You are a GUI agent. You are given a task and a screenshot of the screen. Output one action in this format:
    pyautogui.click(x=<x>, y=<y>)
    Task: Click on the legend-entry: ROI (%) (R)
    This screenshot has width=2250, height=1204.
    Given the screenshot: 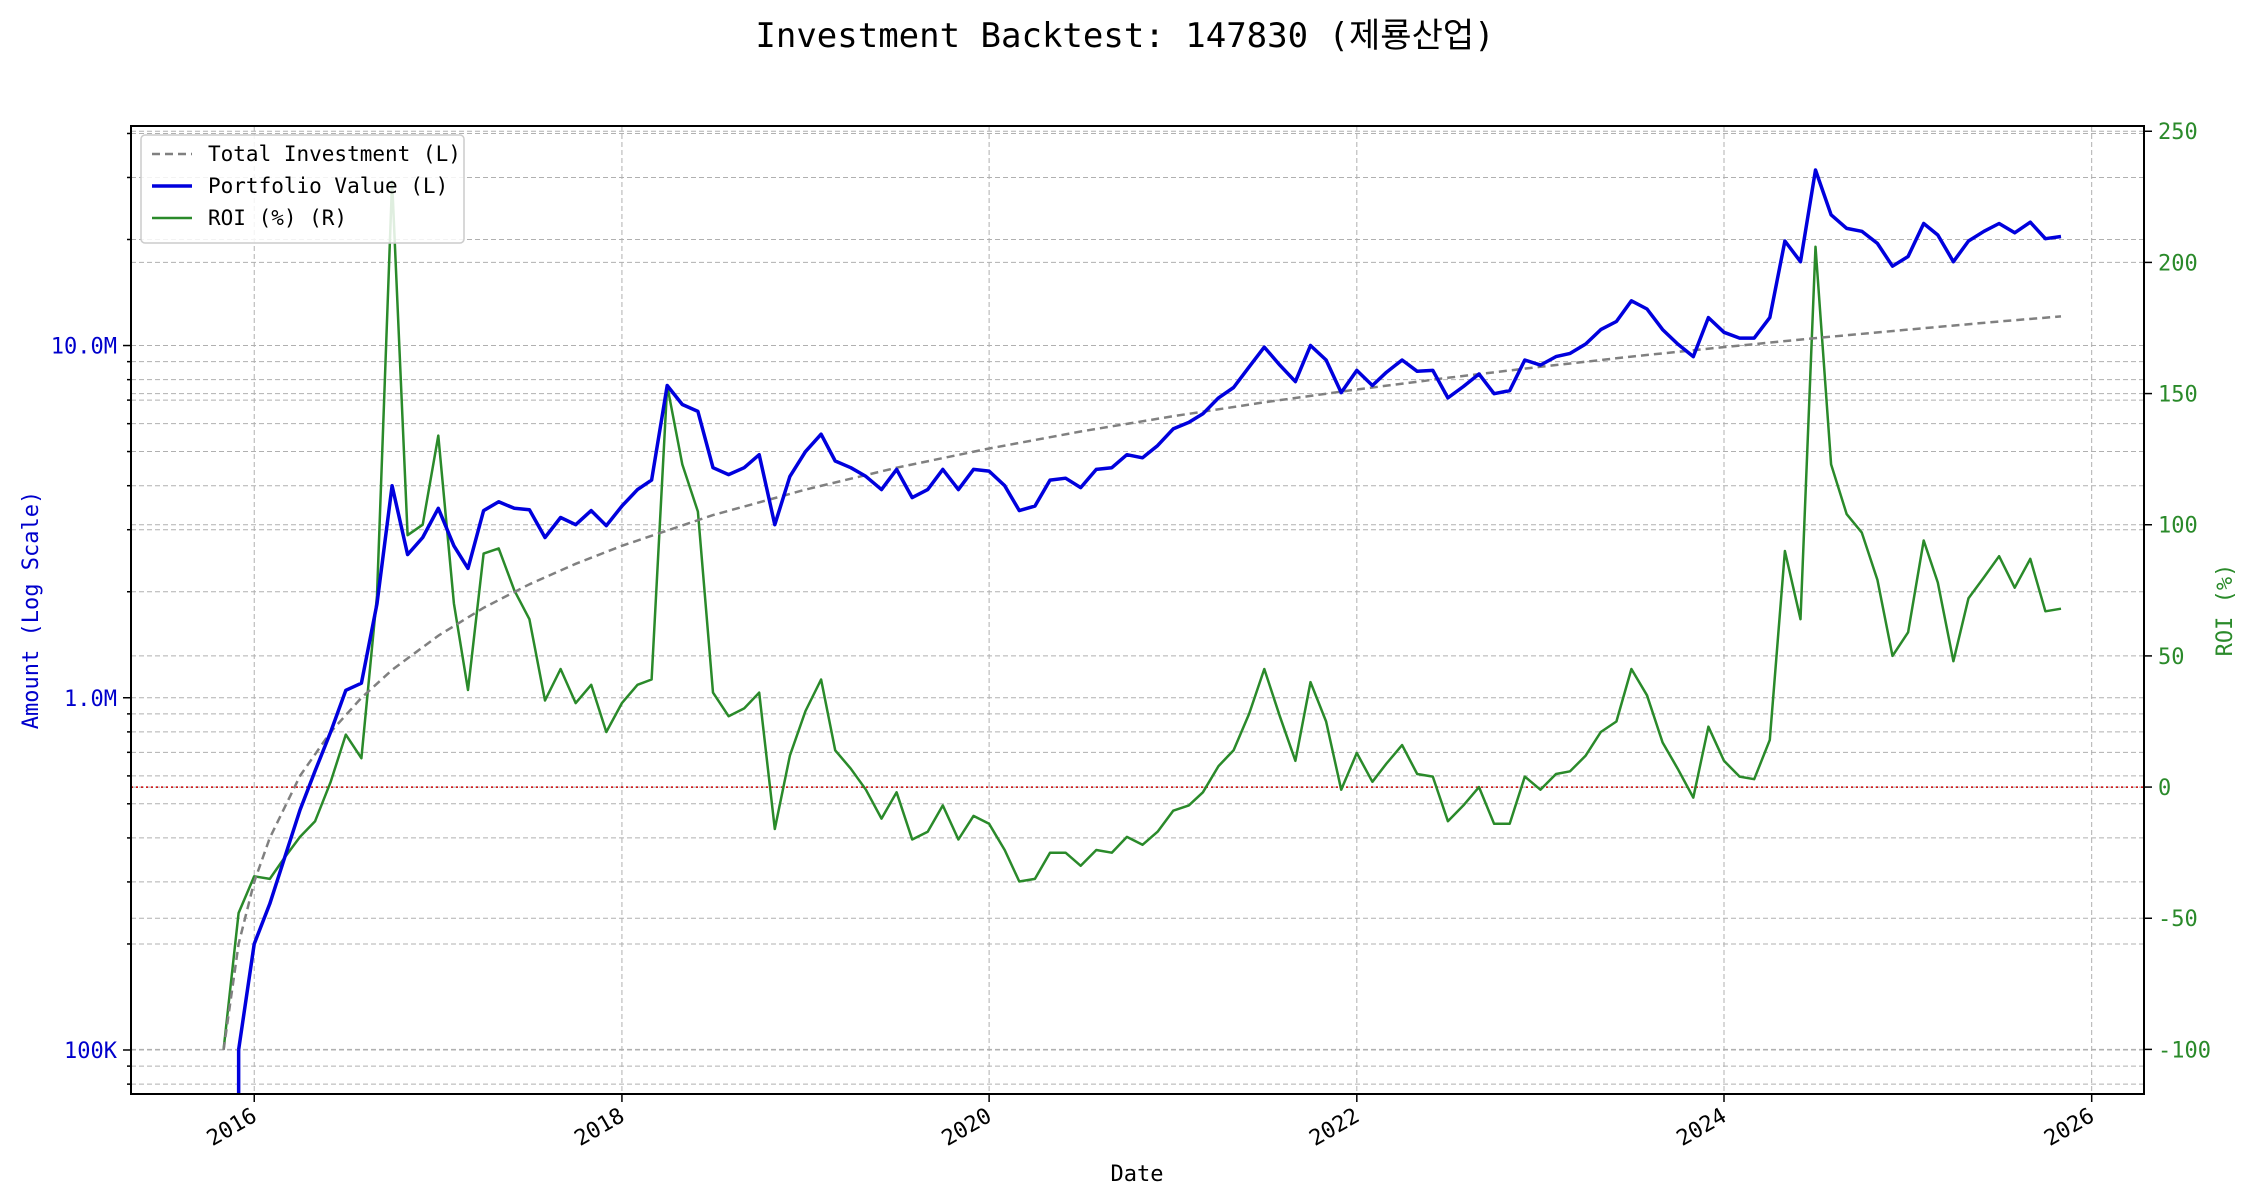 What is the action you would take?
    pyautogui.click(x=277, y=218)
    